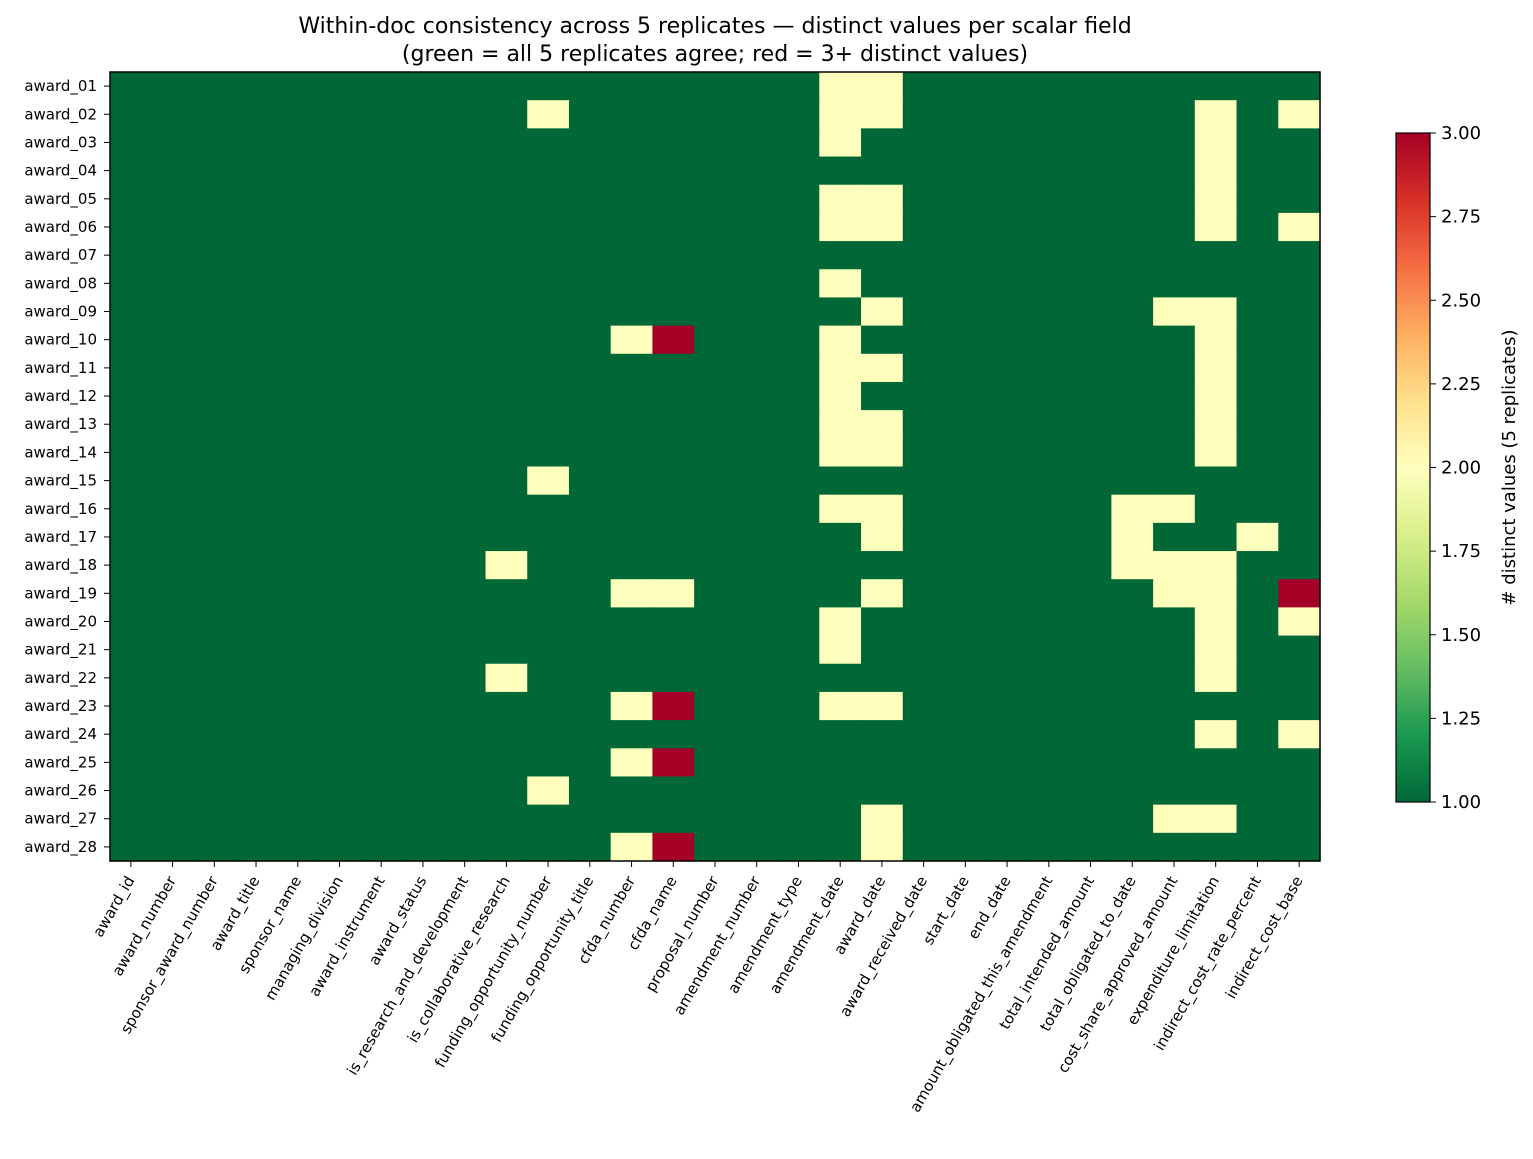 Image resolution: width=1533 pixels, height=1159 pixels. Describe the element at coordinates (60, 396) in the screenshot. I see `row-label: award_12` at that location.